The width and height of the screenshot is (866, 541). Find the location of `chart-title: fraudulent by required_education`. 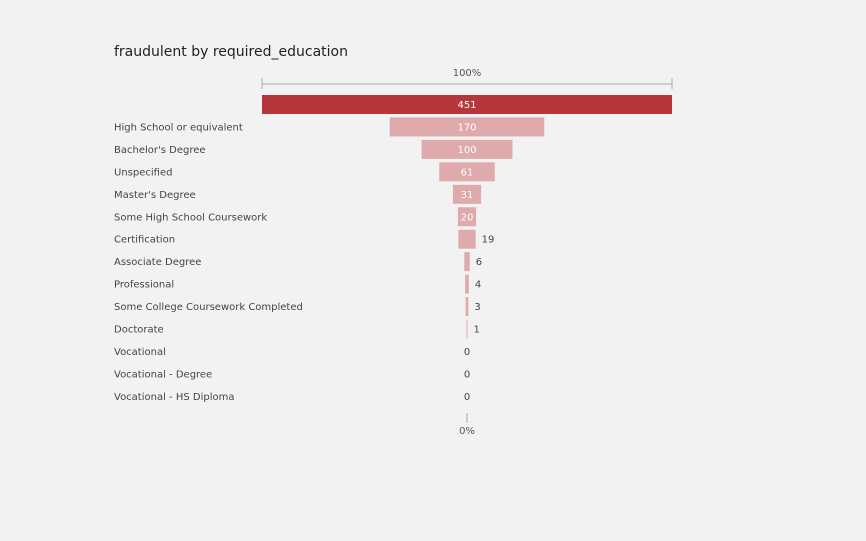

chart-title: fraudulent by required_education is located at coordinates (231, 52).